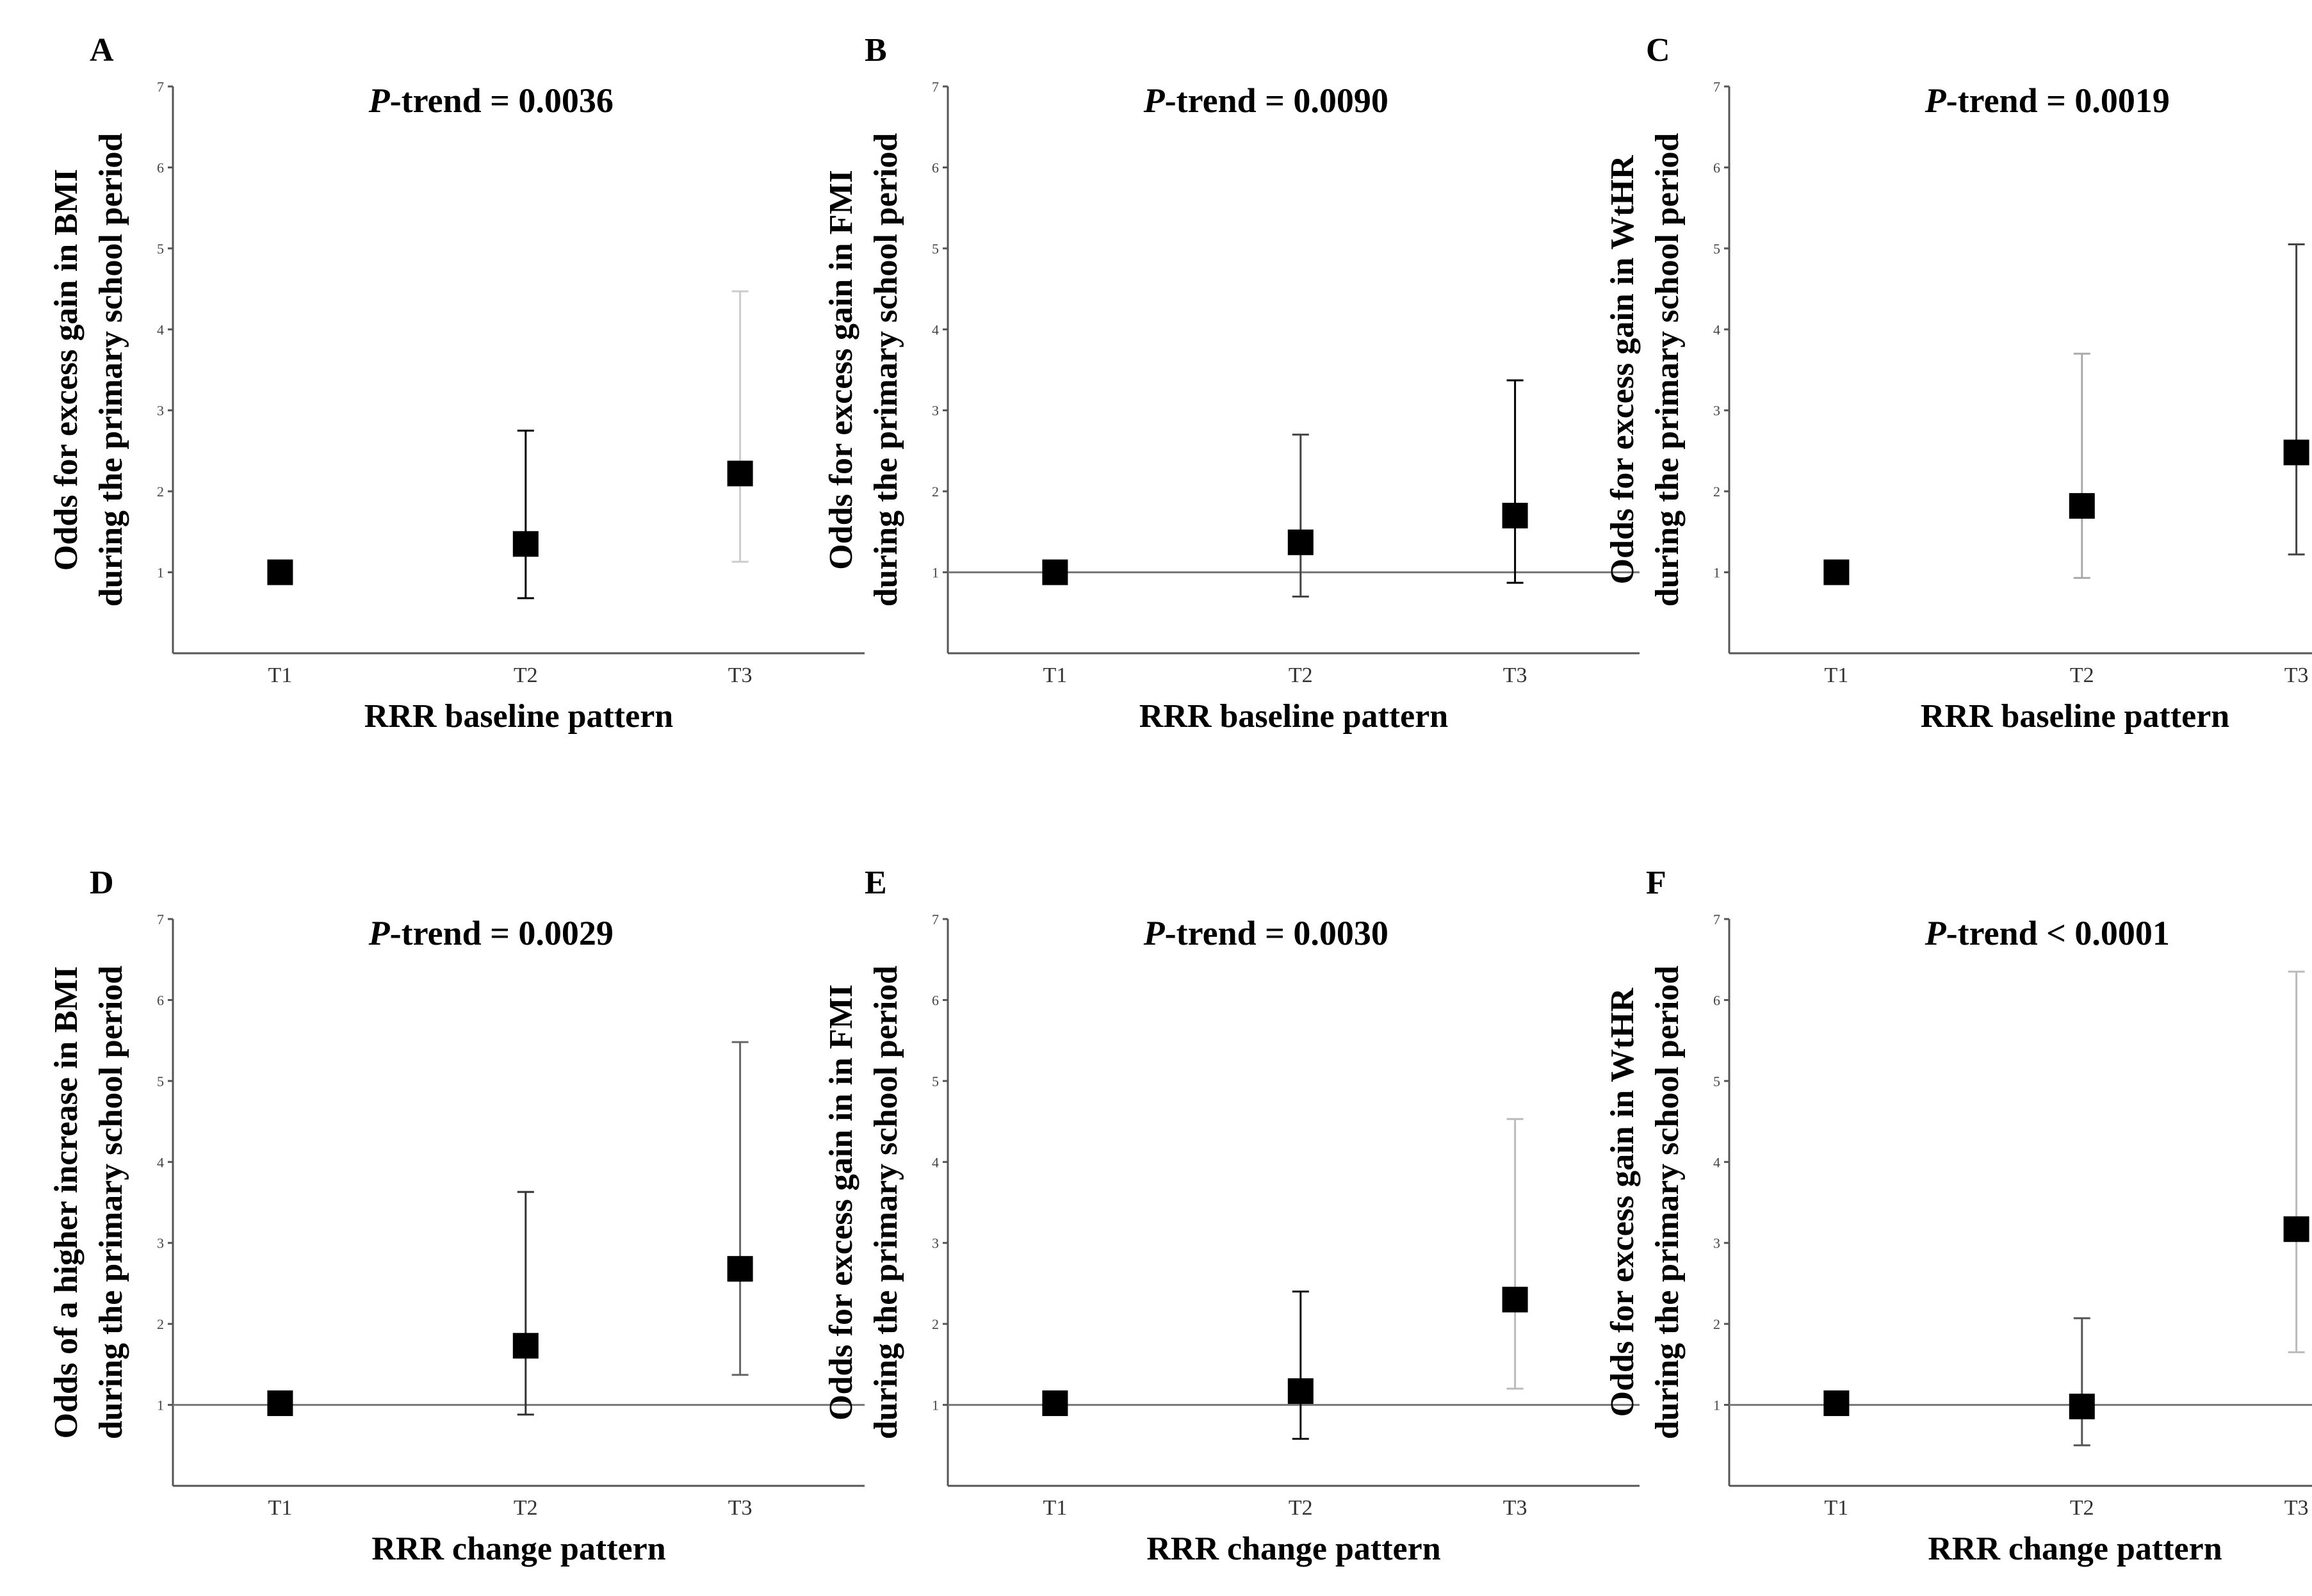 The width and height of the screenshot is (2312, 1596). I want to click on p-trend-value: -trend = 0.0029, so click(502, 933).